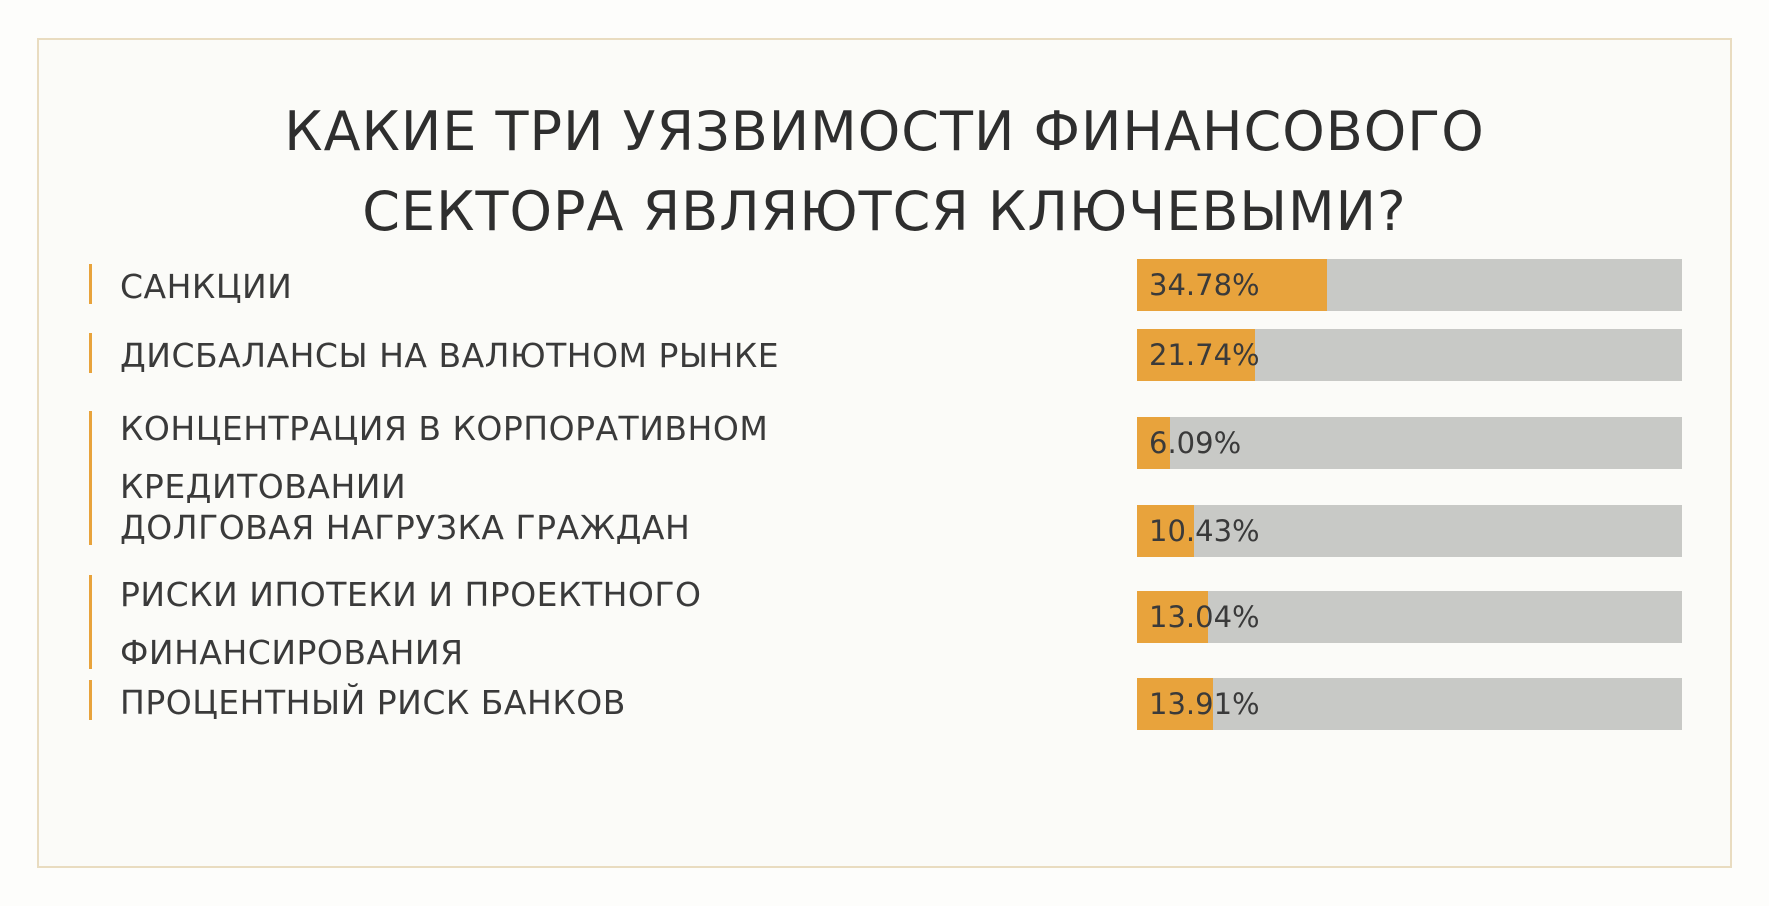  I want to click on bar-track: 13.91%, so click(1409, 704).